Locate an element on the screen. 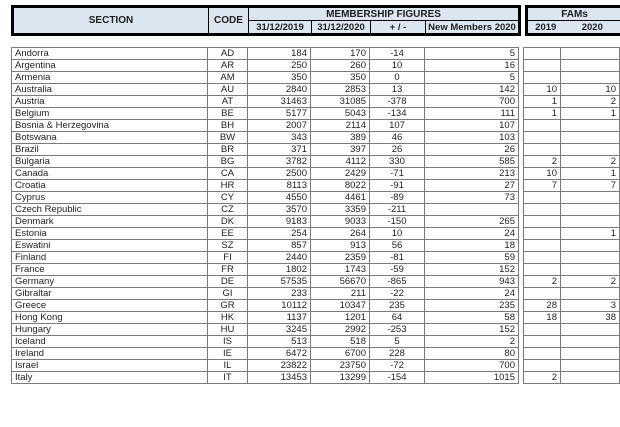 This screenshot has width=620, height=427. fams-table-body: 10 10 1 2 1 1 2 2 10 1 7 7 1 2 2 28 3 18 38 2 is located at coordinates (571, 215).